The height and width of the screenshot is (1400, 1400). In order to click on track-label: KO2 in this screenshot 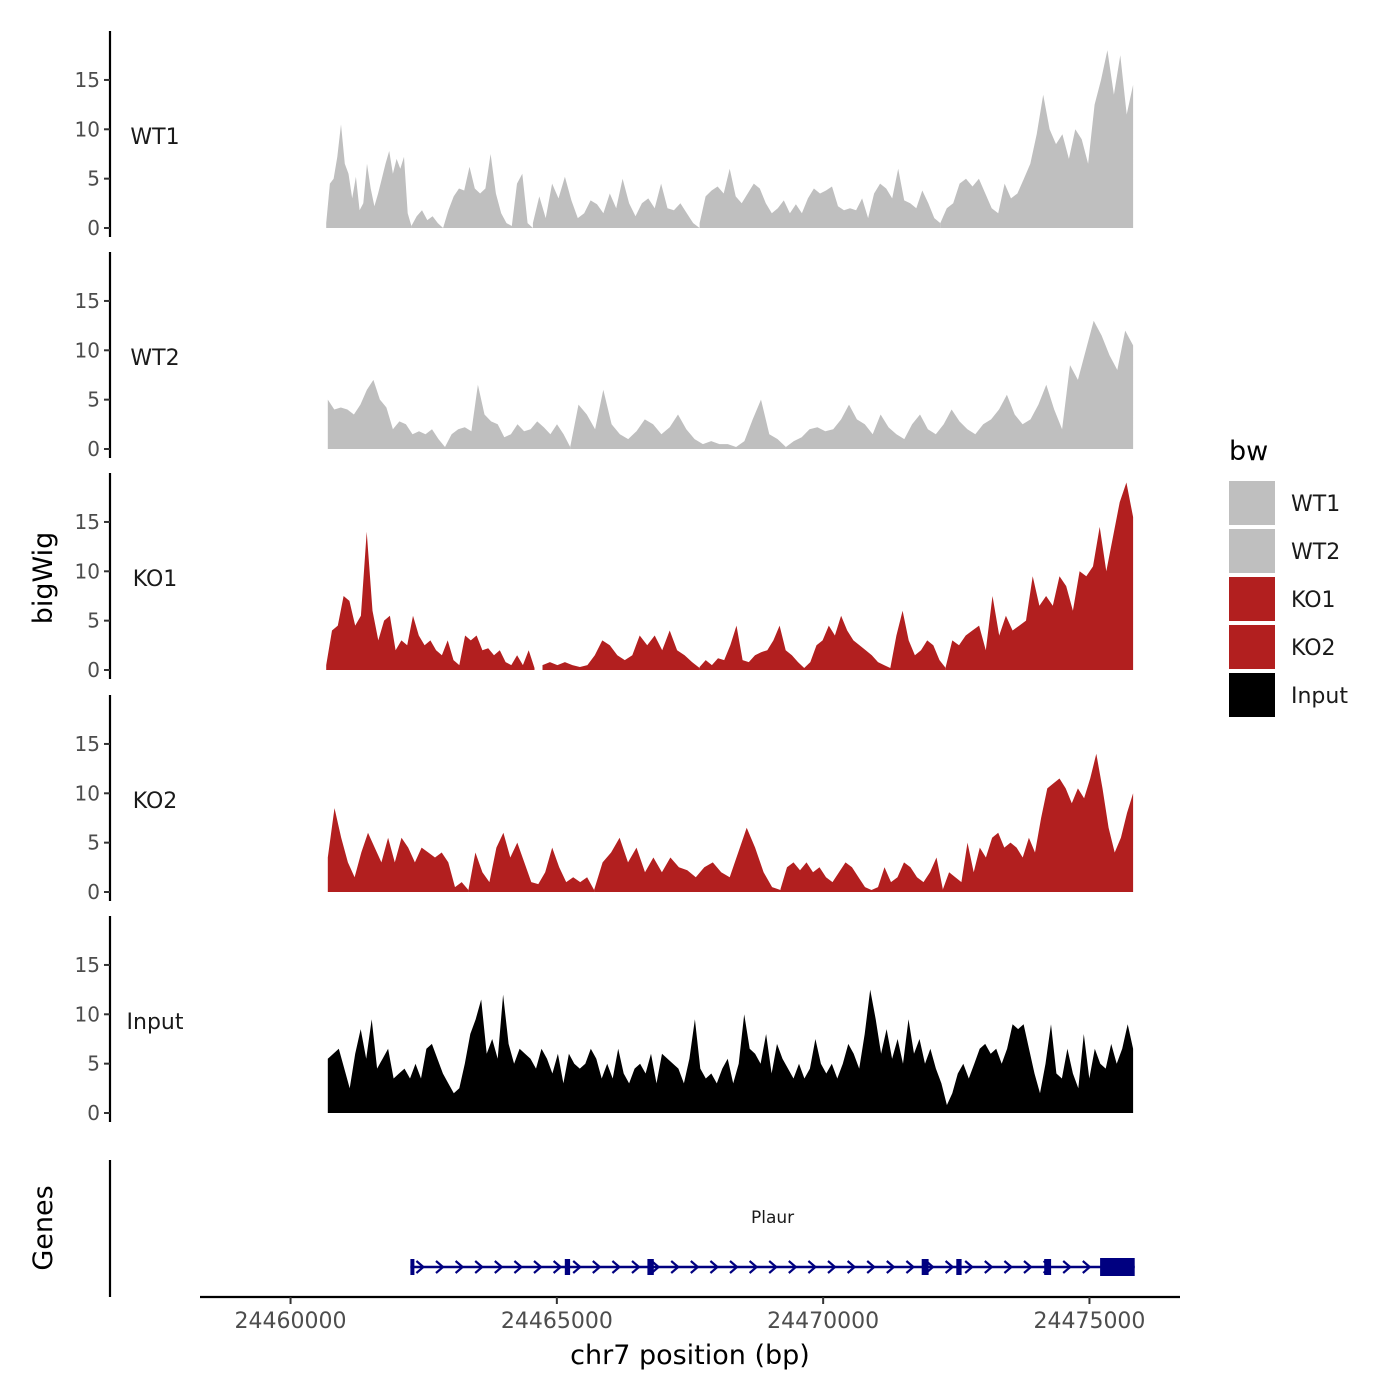, I will do `click(155, 801)`.